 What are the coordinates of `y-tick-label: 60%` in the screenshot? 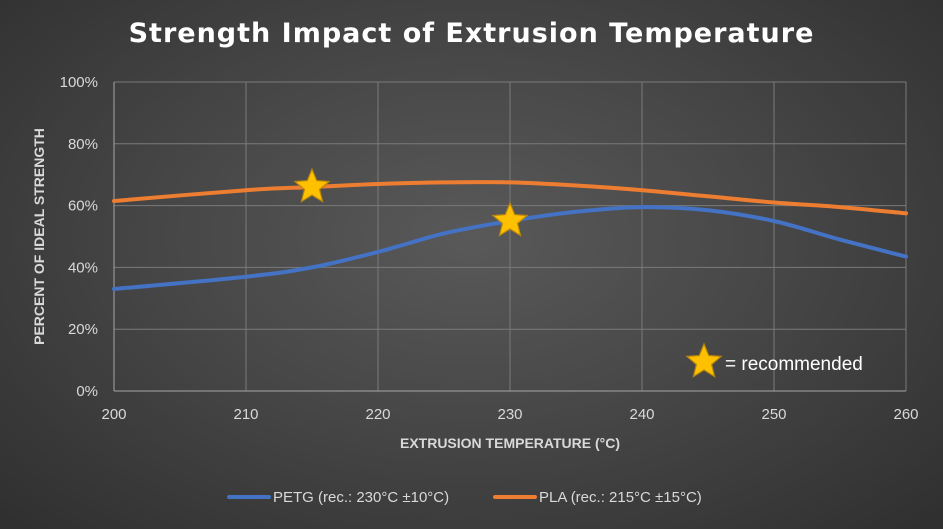 It's located at (83, 206).